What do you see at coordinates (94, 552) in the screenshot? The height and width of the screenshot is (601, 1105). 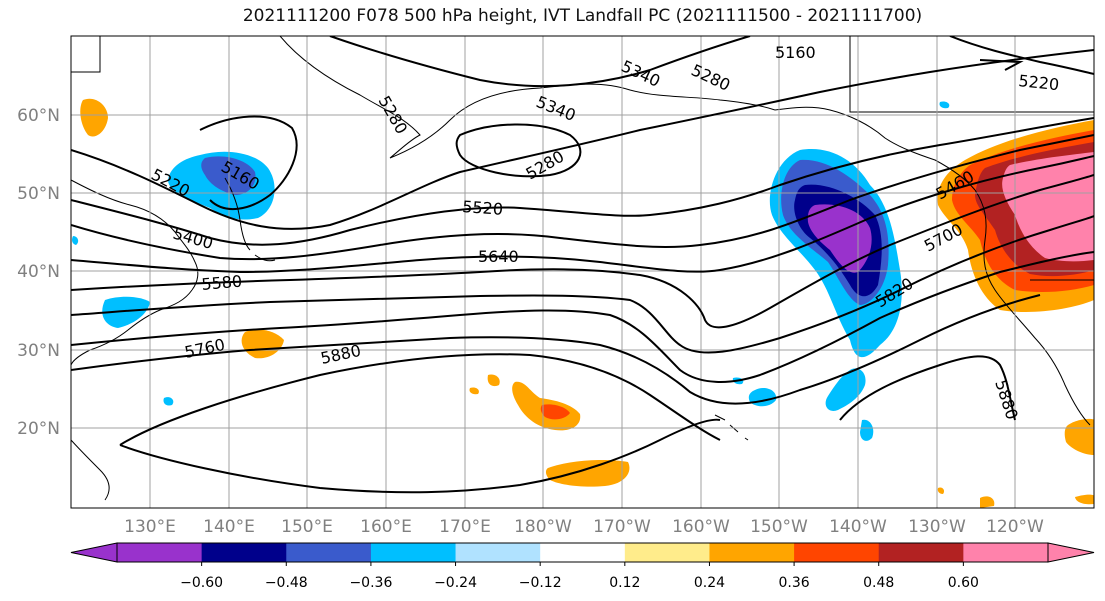 I see `colorbar-extend-low` at bounding box center [94, 552].